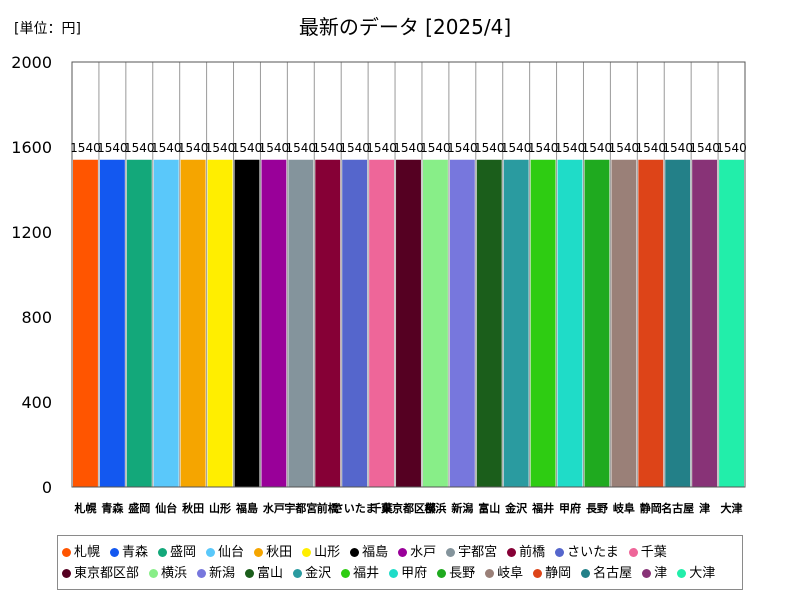  What do you see at coordinates (653, 552) in the screenshot?
I see `legend-label: 千葉` at bounding box center [653, 552].